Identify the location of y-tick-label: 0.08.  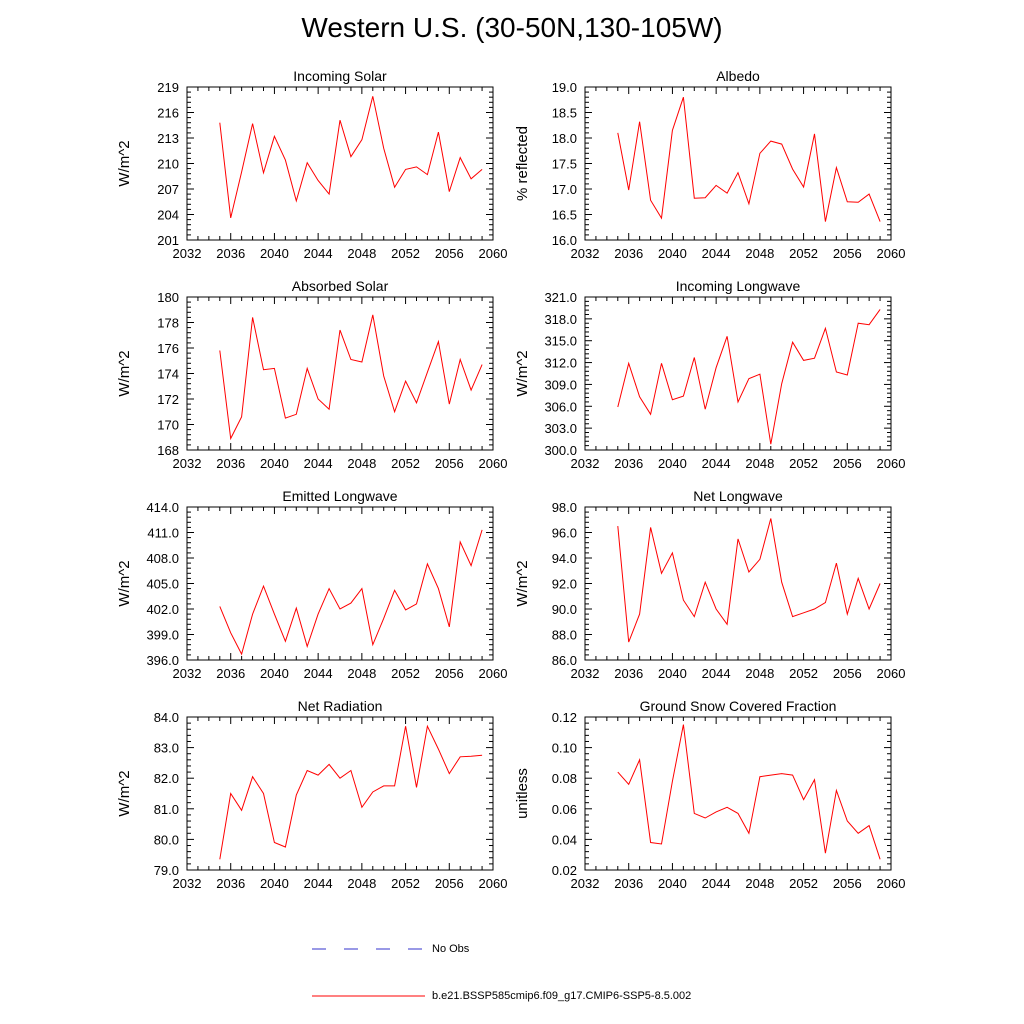
(564, 778).